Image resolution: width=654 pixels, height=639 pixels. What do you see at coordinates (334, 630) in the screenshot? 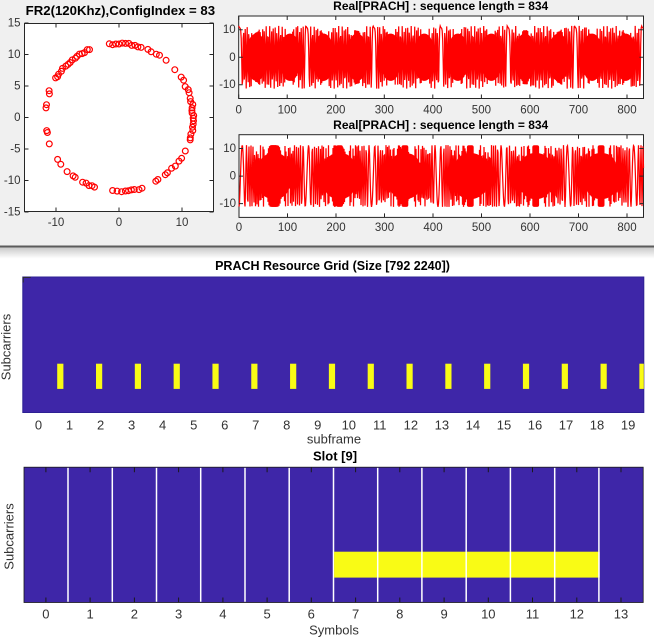
I see `svg-text: Symbols` at bounding box center [334, 630].